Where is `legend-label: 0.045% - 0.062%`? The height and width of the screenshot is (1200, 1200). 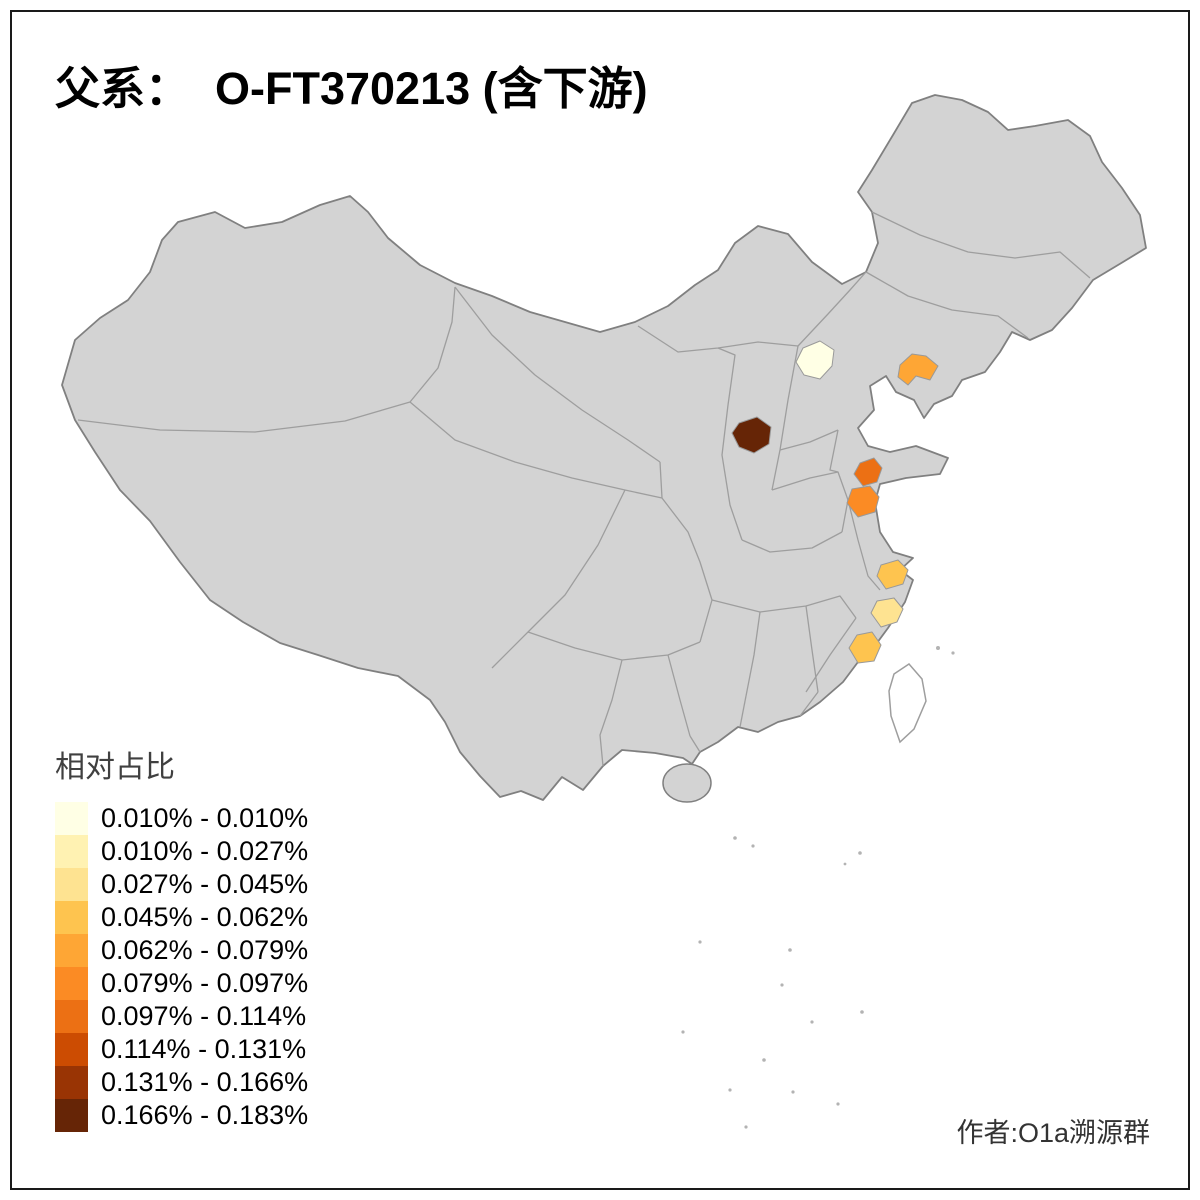
legend-label: 0.045% - 0.062% is located at coordinates (205, 917).